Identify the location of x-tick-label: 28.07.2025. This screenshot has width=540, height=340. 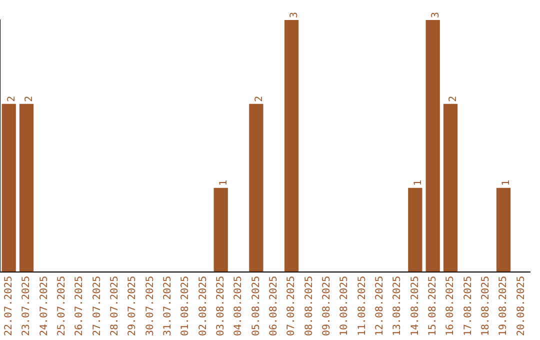
(114, 306).